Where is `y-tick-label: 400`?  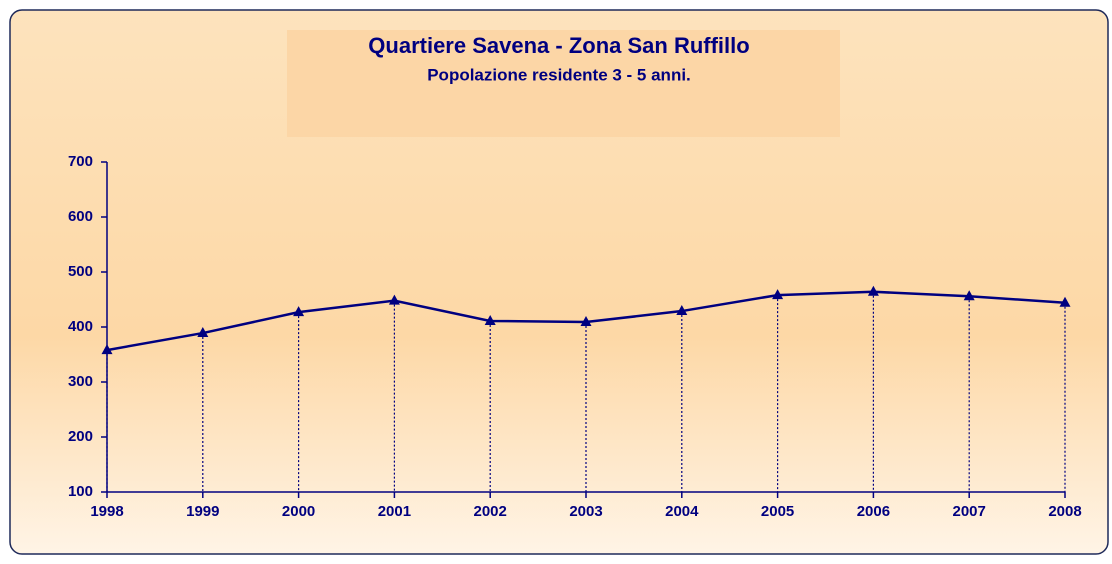 y-tick-label: 400 is located at coordinates (80, 326).